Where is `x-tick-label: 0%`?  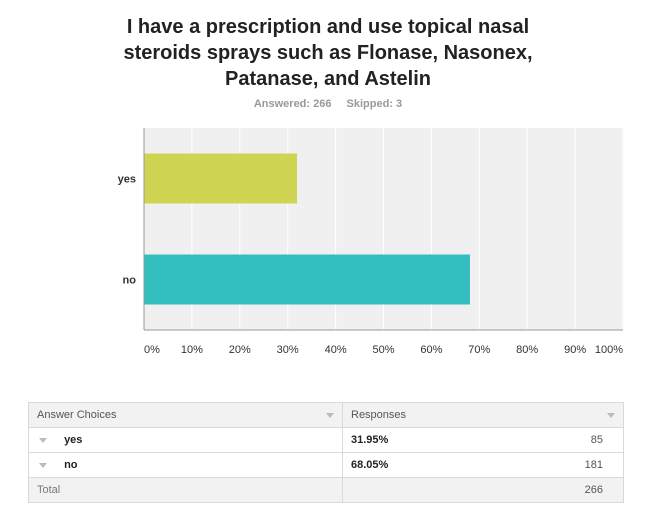
x-tick-label: 0% is located at coordinates (152, 350).